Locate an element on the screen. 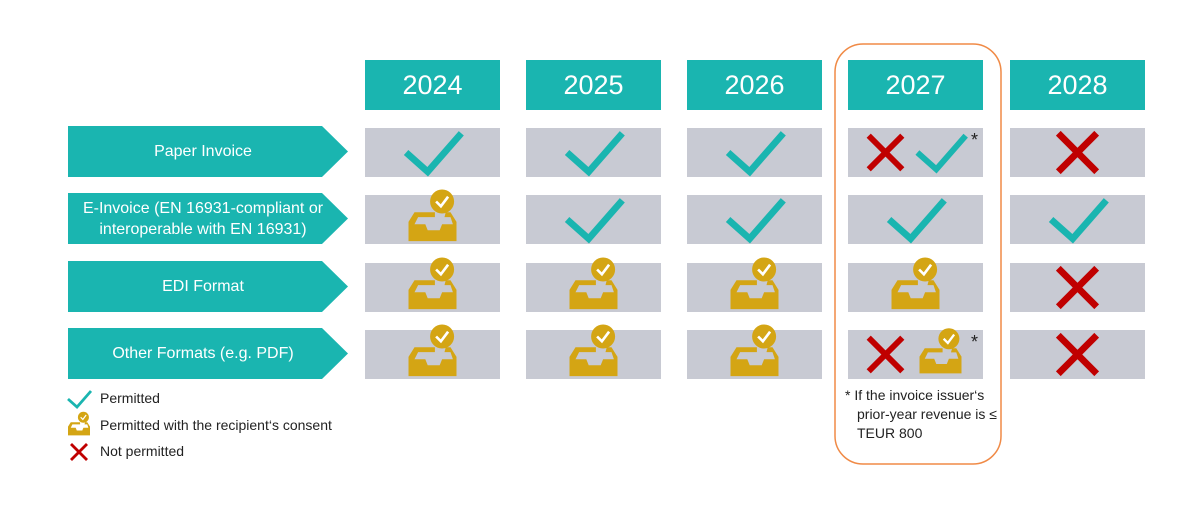  legend-label: Permitted with the recipient‘s consent is located at coordinates (216, 424).